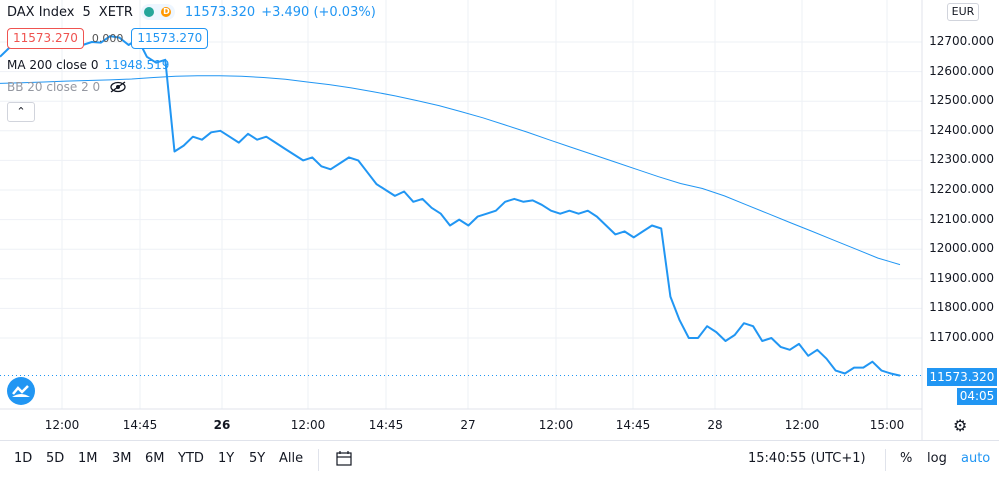 Image resolution: width=999 pixels, height=480 pixels. I want to click on collapse-legend-button: ⌃, so click(21, 112).